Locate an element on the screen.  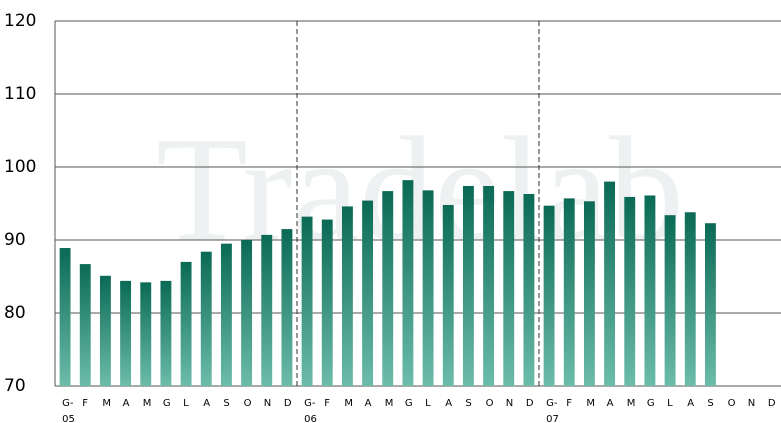
x-year-label: 06 is located at coordinates (310, 418).